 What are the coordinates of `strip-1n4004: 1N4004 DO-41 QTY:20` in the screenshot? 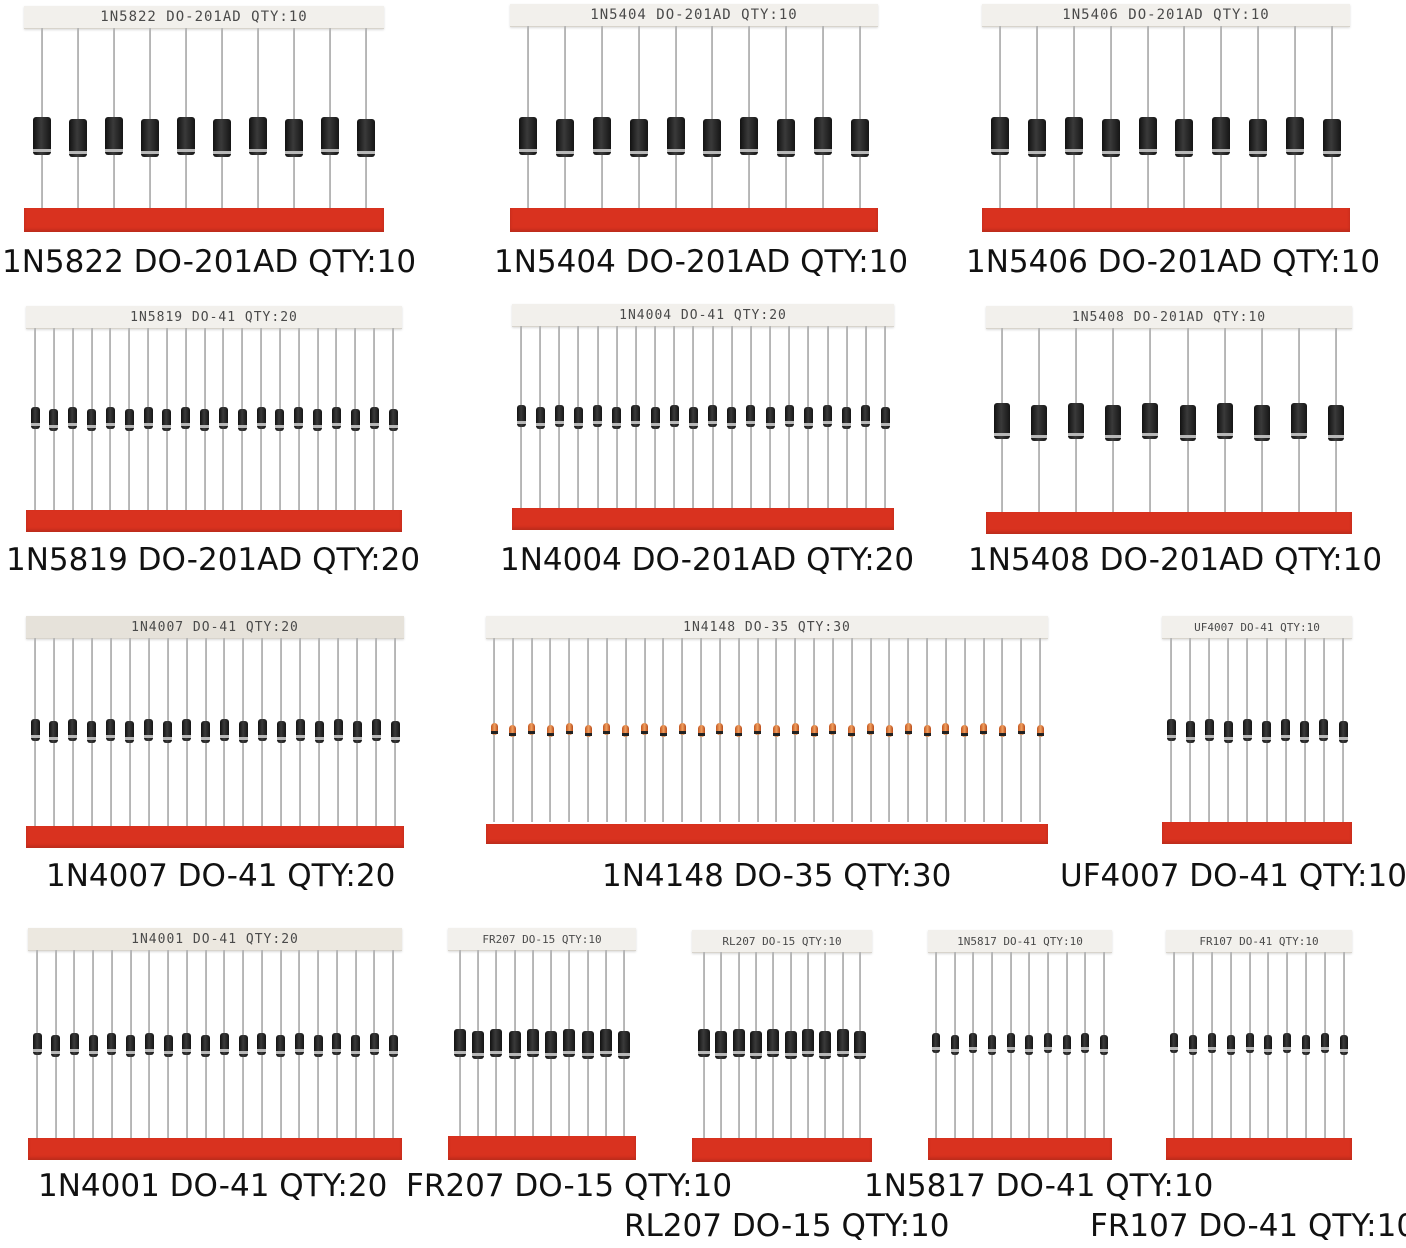 It's located at (703, 417).